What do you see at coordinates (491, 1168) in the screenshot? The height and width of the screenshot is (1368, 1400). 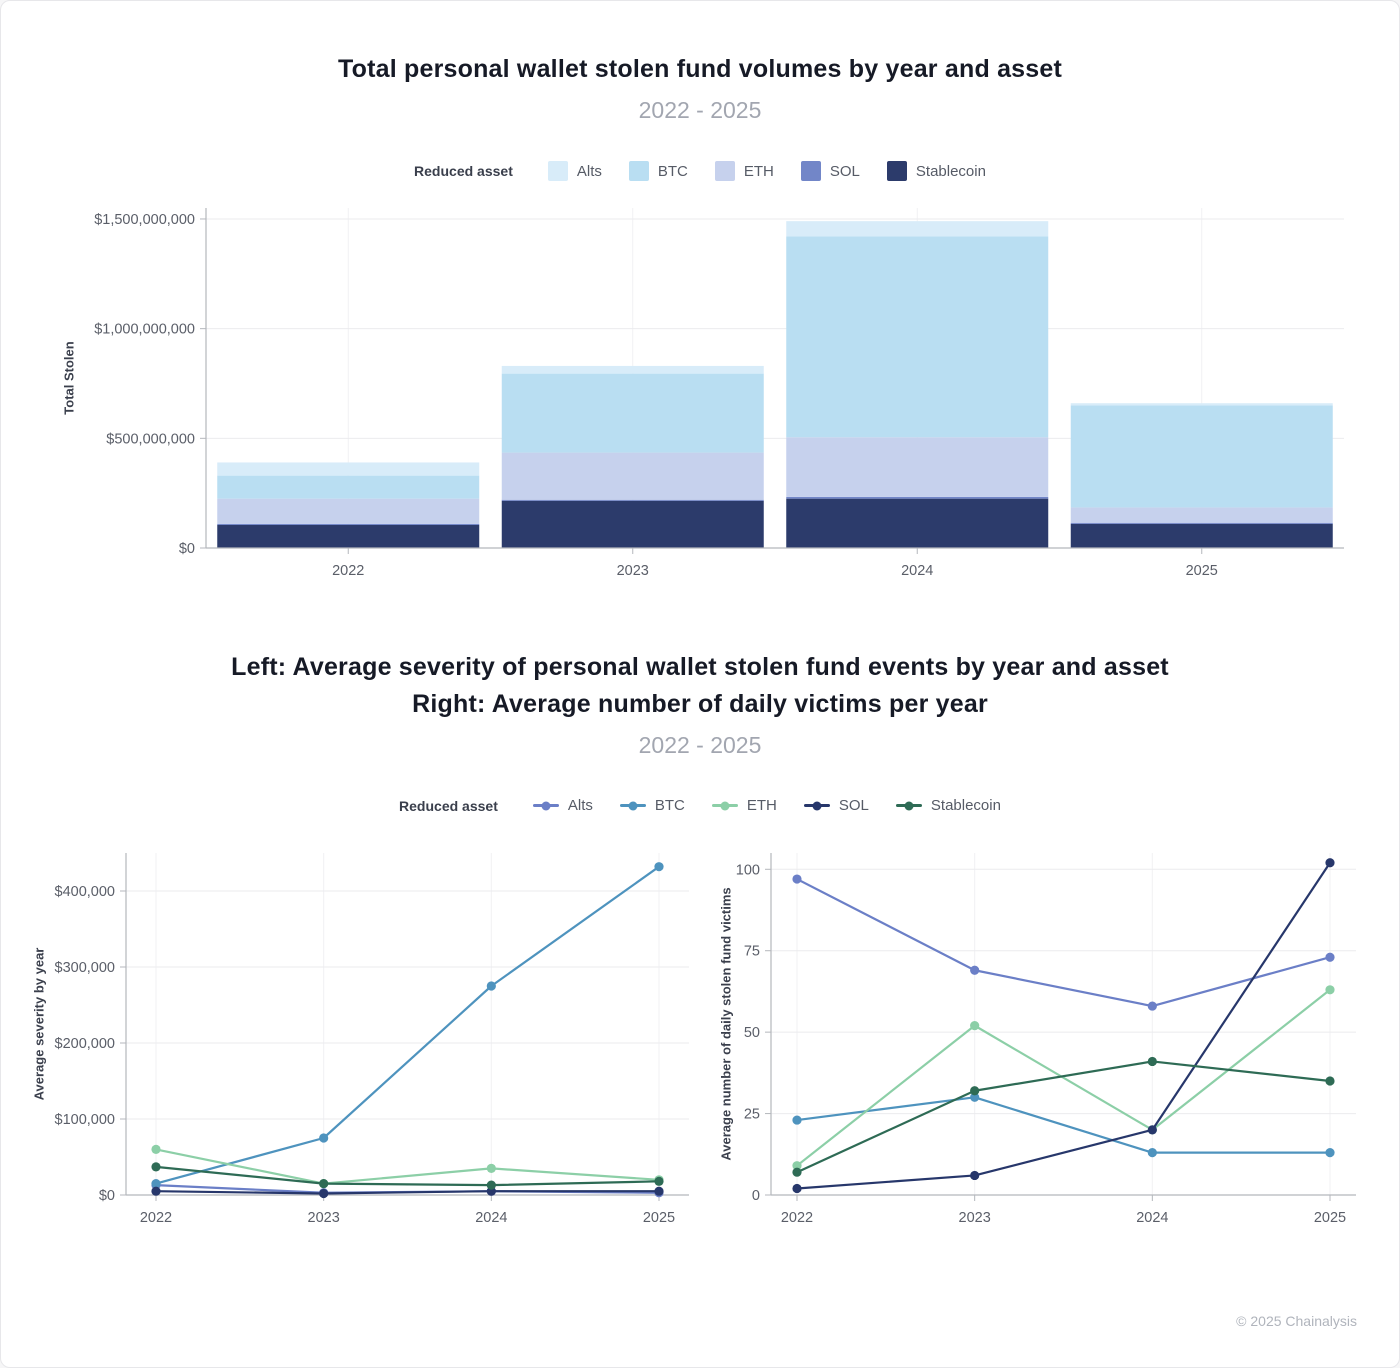 I see `point-eth-2024` at bounding box center [491, 1168].